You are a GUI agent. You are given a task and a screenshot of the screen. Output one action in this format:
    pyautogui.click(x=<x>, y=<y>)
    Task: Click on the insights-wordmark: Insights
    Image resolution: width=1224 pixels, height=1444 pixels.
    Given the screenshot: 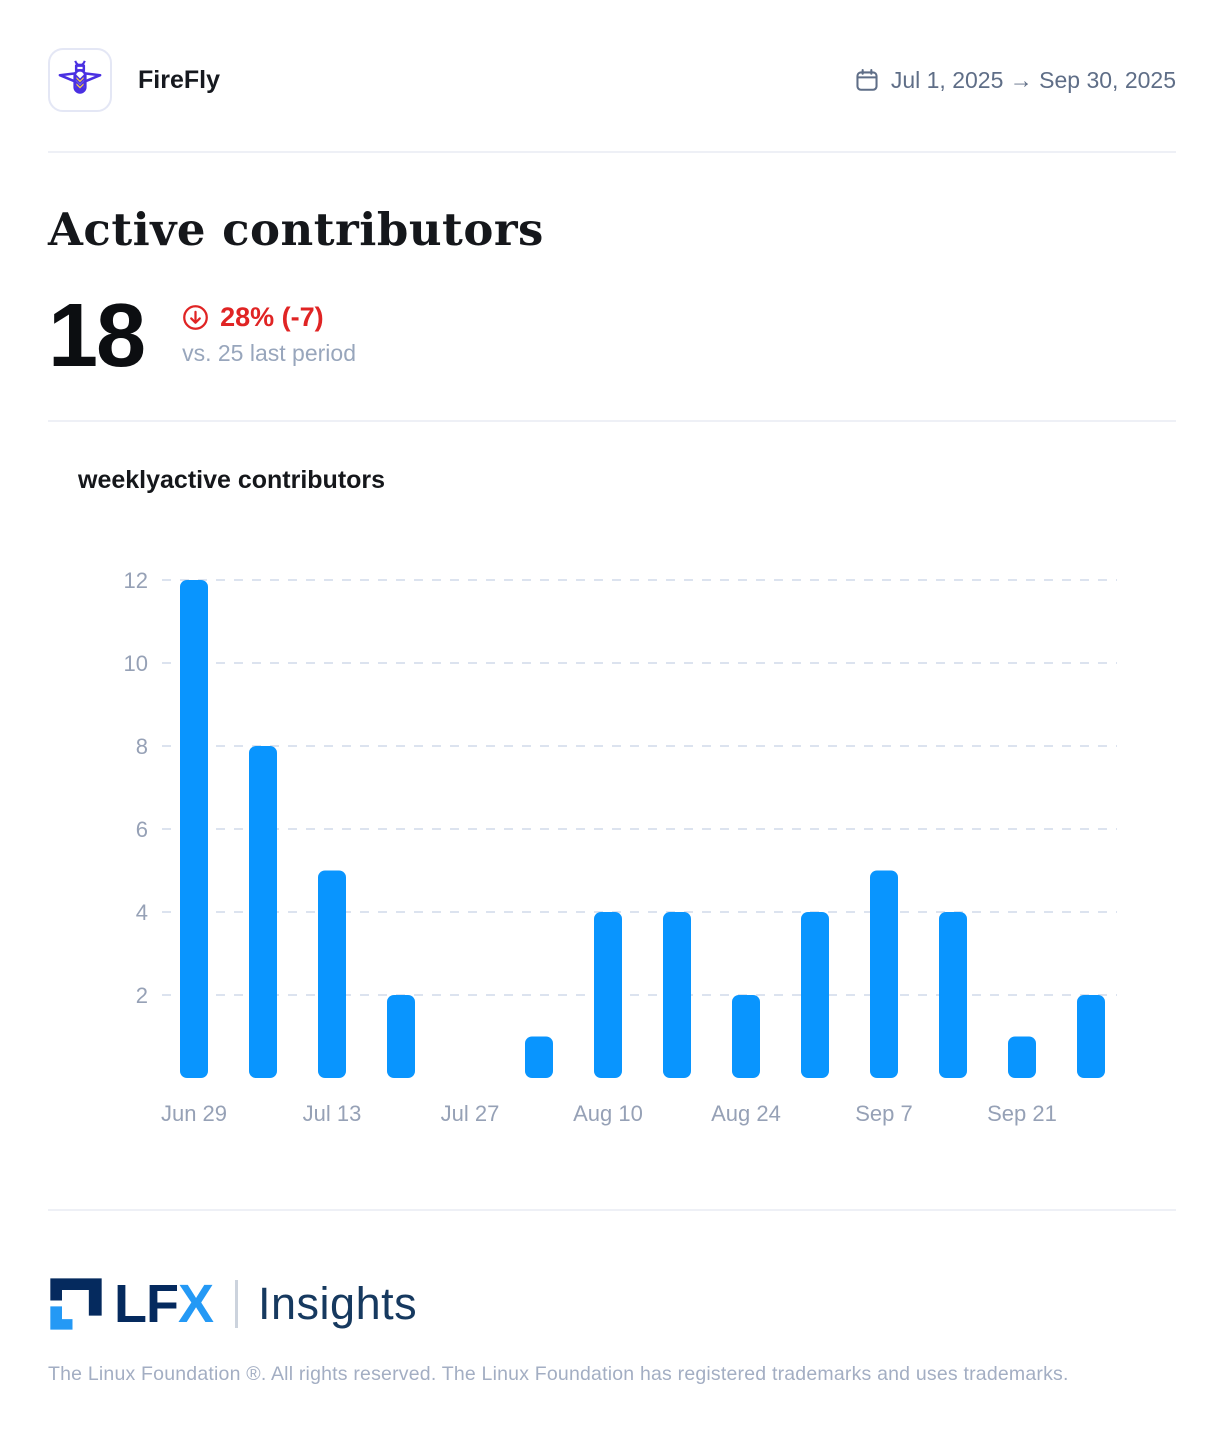 What is the action you would take?
    pyautogui.click(x=338, y=1303)
    